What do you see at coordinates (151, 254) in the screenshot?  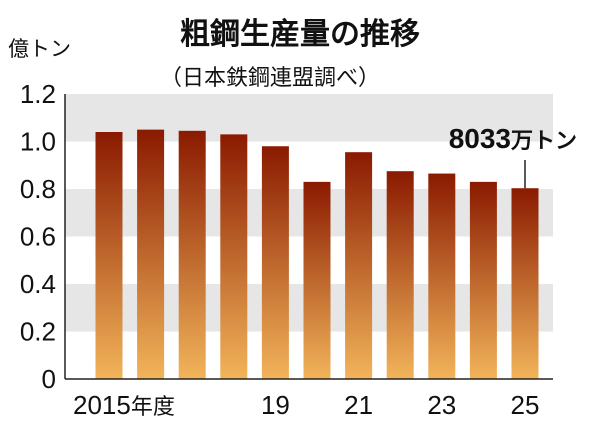 I see `bar-2016` at bounding box center [151, 254].